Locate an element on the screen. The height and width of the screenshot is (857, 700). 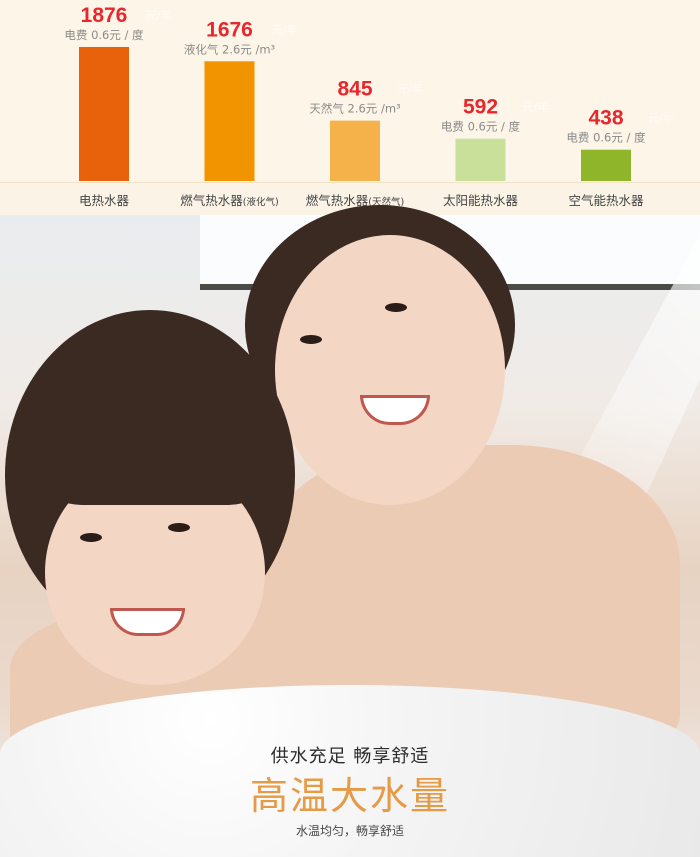
price-note-0: 电费 0.6元 / 度 is located at coordinates (104, 35).